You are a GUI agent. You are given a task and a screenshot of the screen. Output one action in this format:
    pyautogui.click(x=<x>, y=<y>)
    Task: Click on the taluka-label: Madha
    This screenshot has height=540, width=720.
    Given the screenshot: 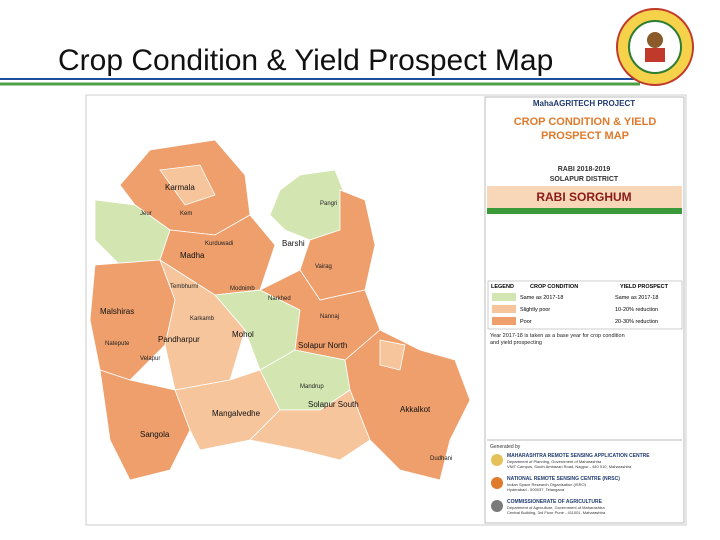 What is the action you would take?
    pyautogui.click(x=192, y=255)
    